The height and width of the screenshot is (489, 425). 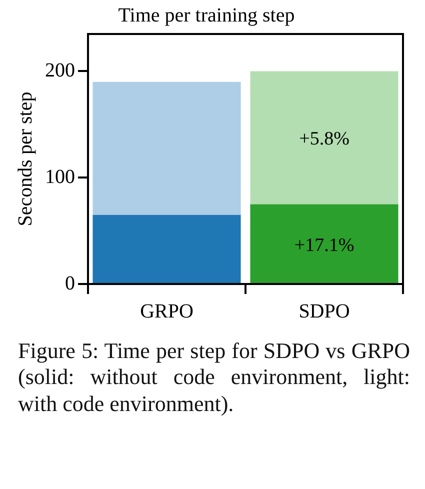 I want to click on annotation: +17.1%, so click(x=324, y=245).